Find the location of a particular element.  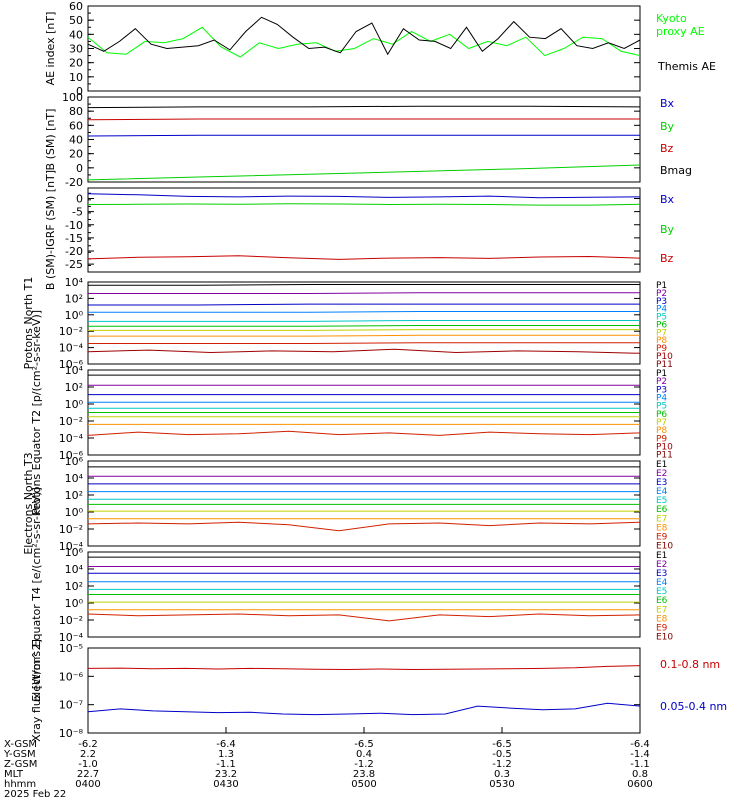

y-tick-label: -5 is located at coordinates (77, 212).